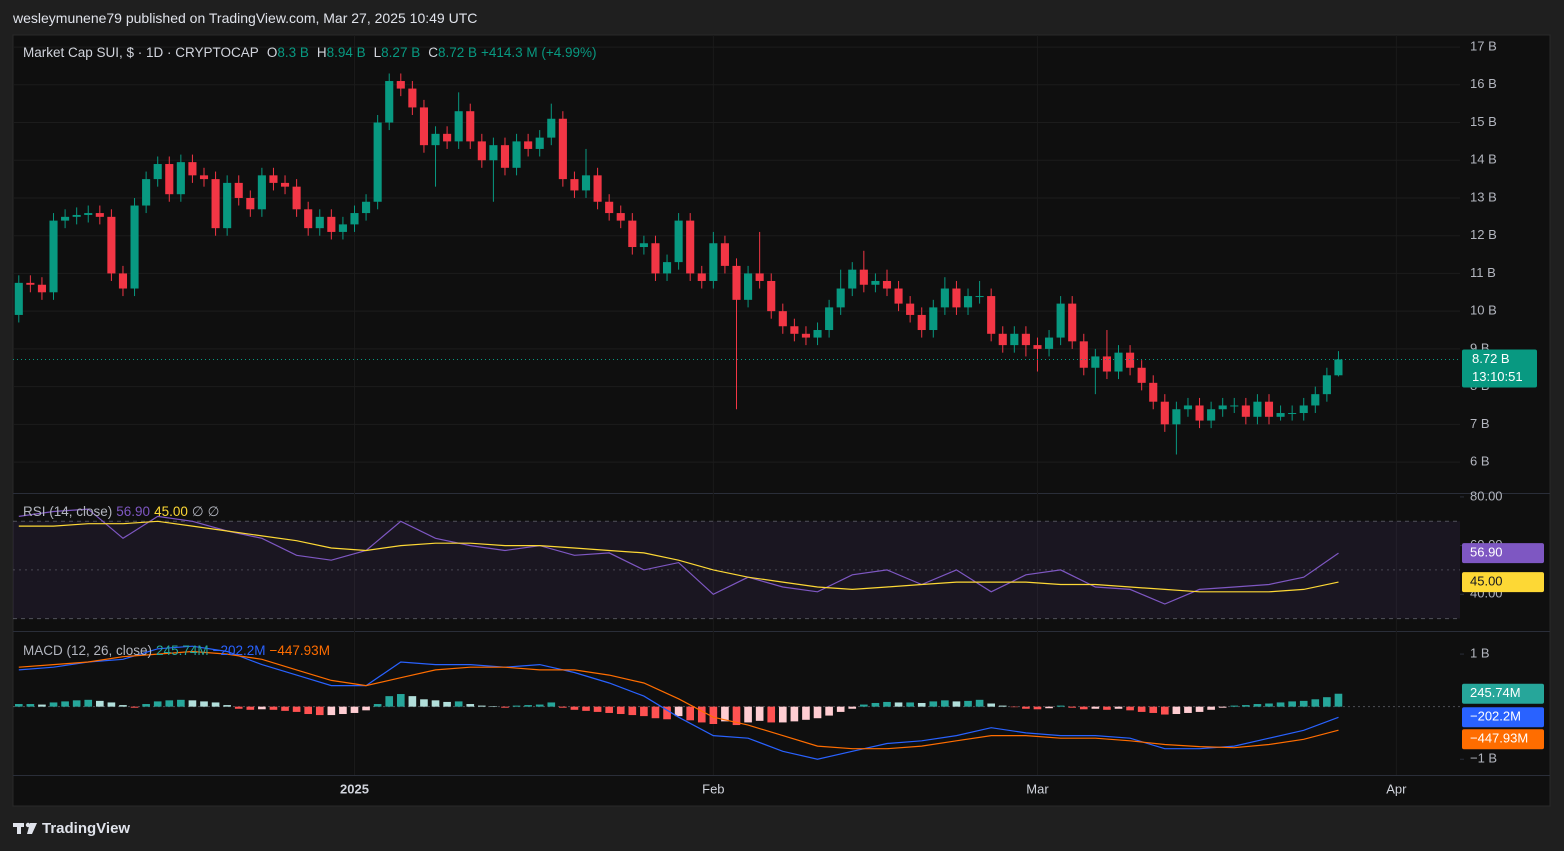 The width and height of the screenshot is (1564, 851). Describe the element at coordinates (272, 52) in the screenshot. I see `ohlc-key: O` at that location.